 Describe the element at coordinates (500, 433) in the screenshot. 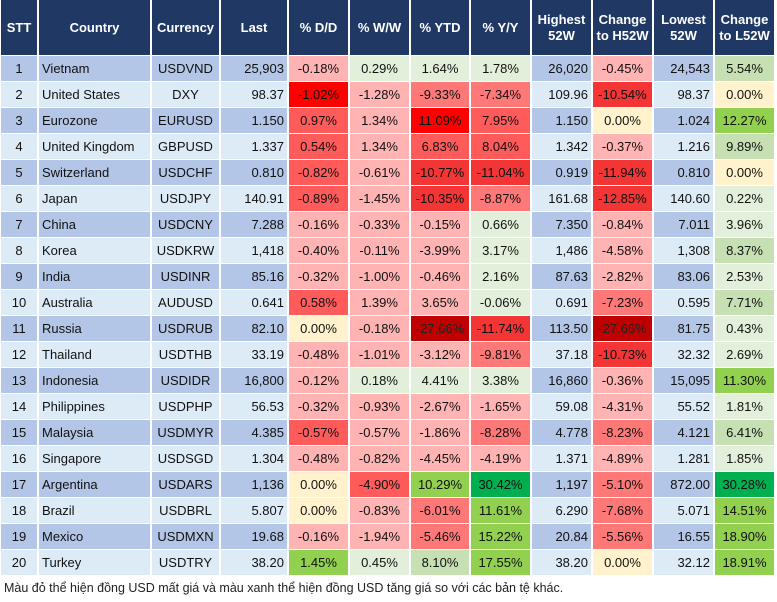

I see `cell-yy: -8.28%` at that location.